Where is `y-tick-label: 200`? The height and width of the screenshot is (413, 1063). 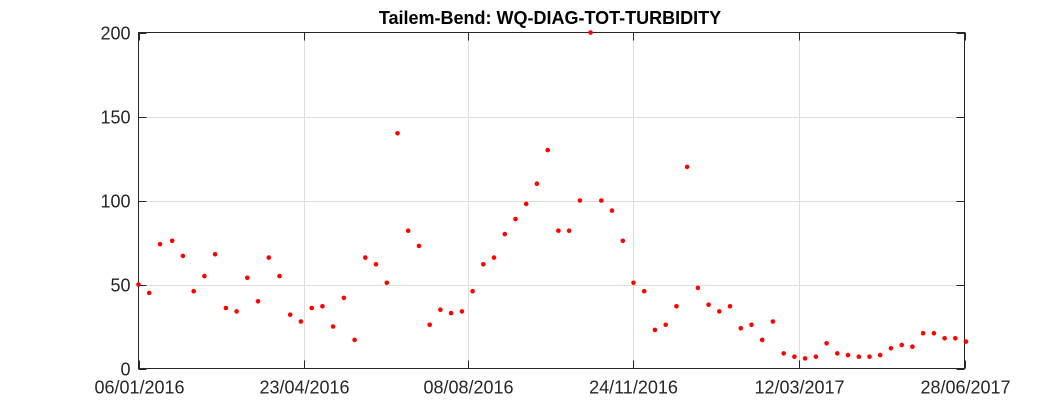 y-tick-label: 200 is located at coordinates (115, 34).